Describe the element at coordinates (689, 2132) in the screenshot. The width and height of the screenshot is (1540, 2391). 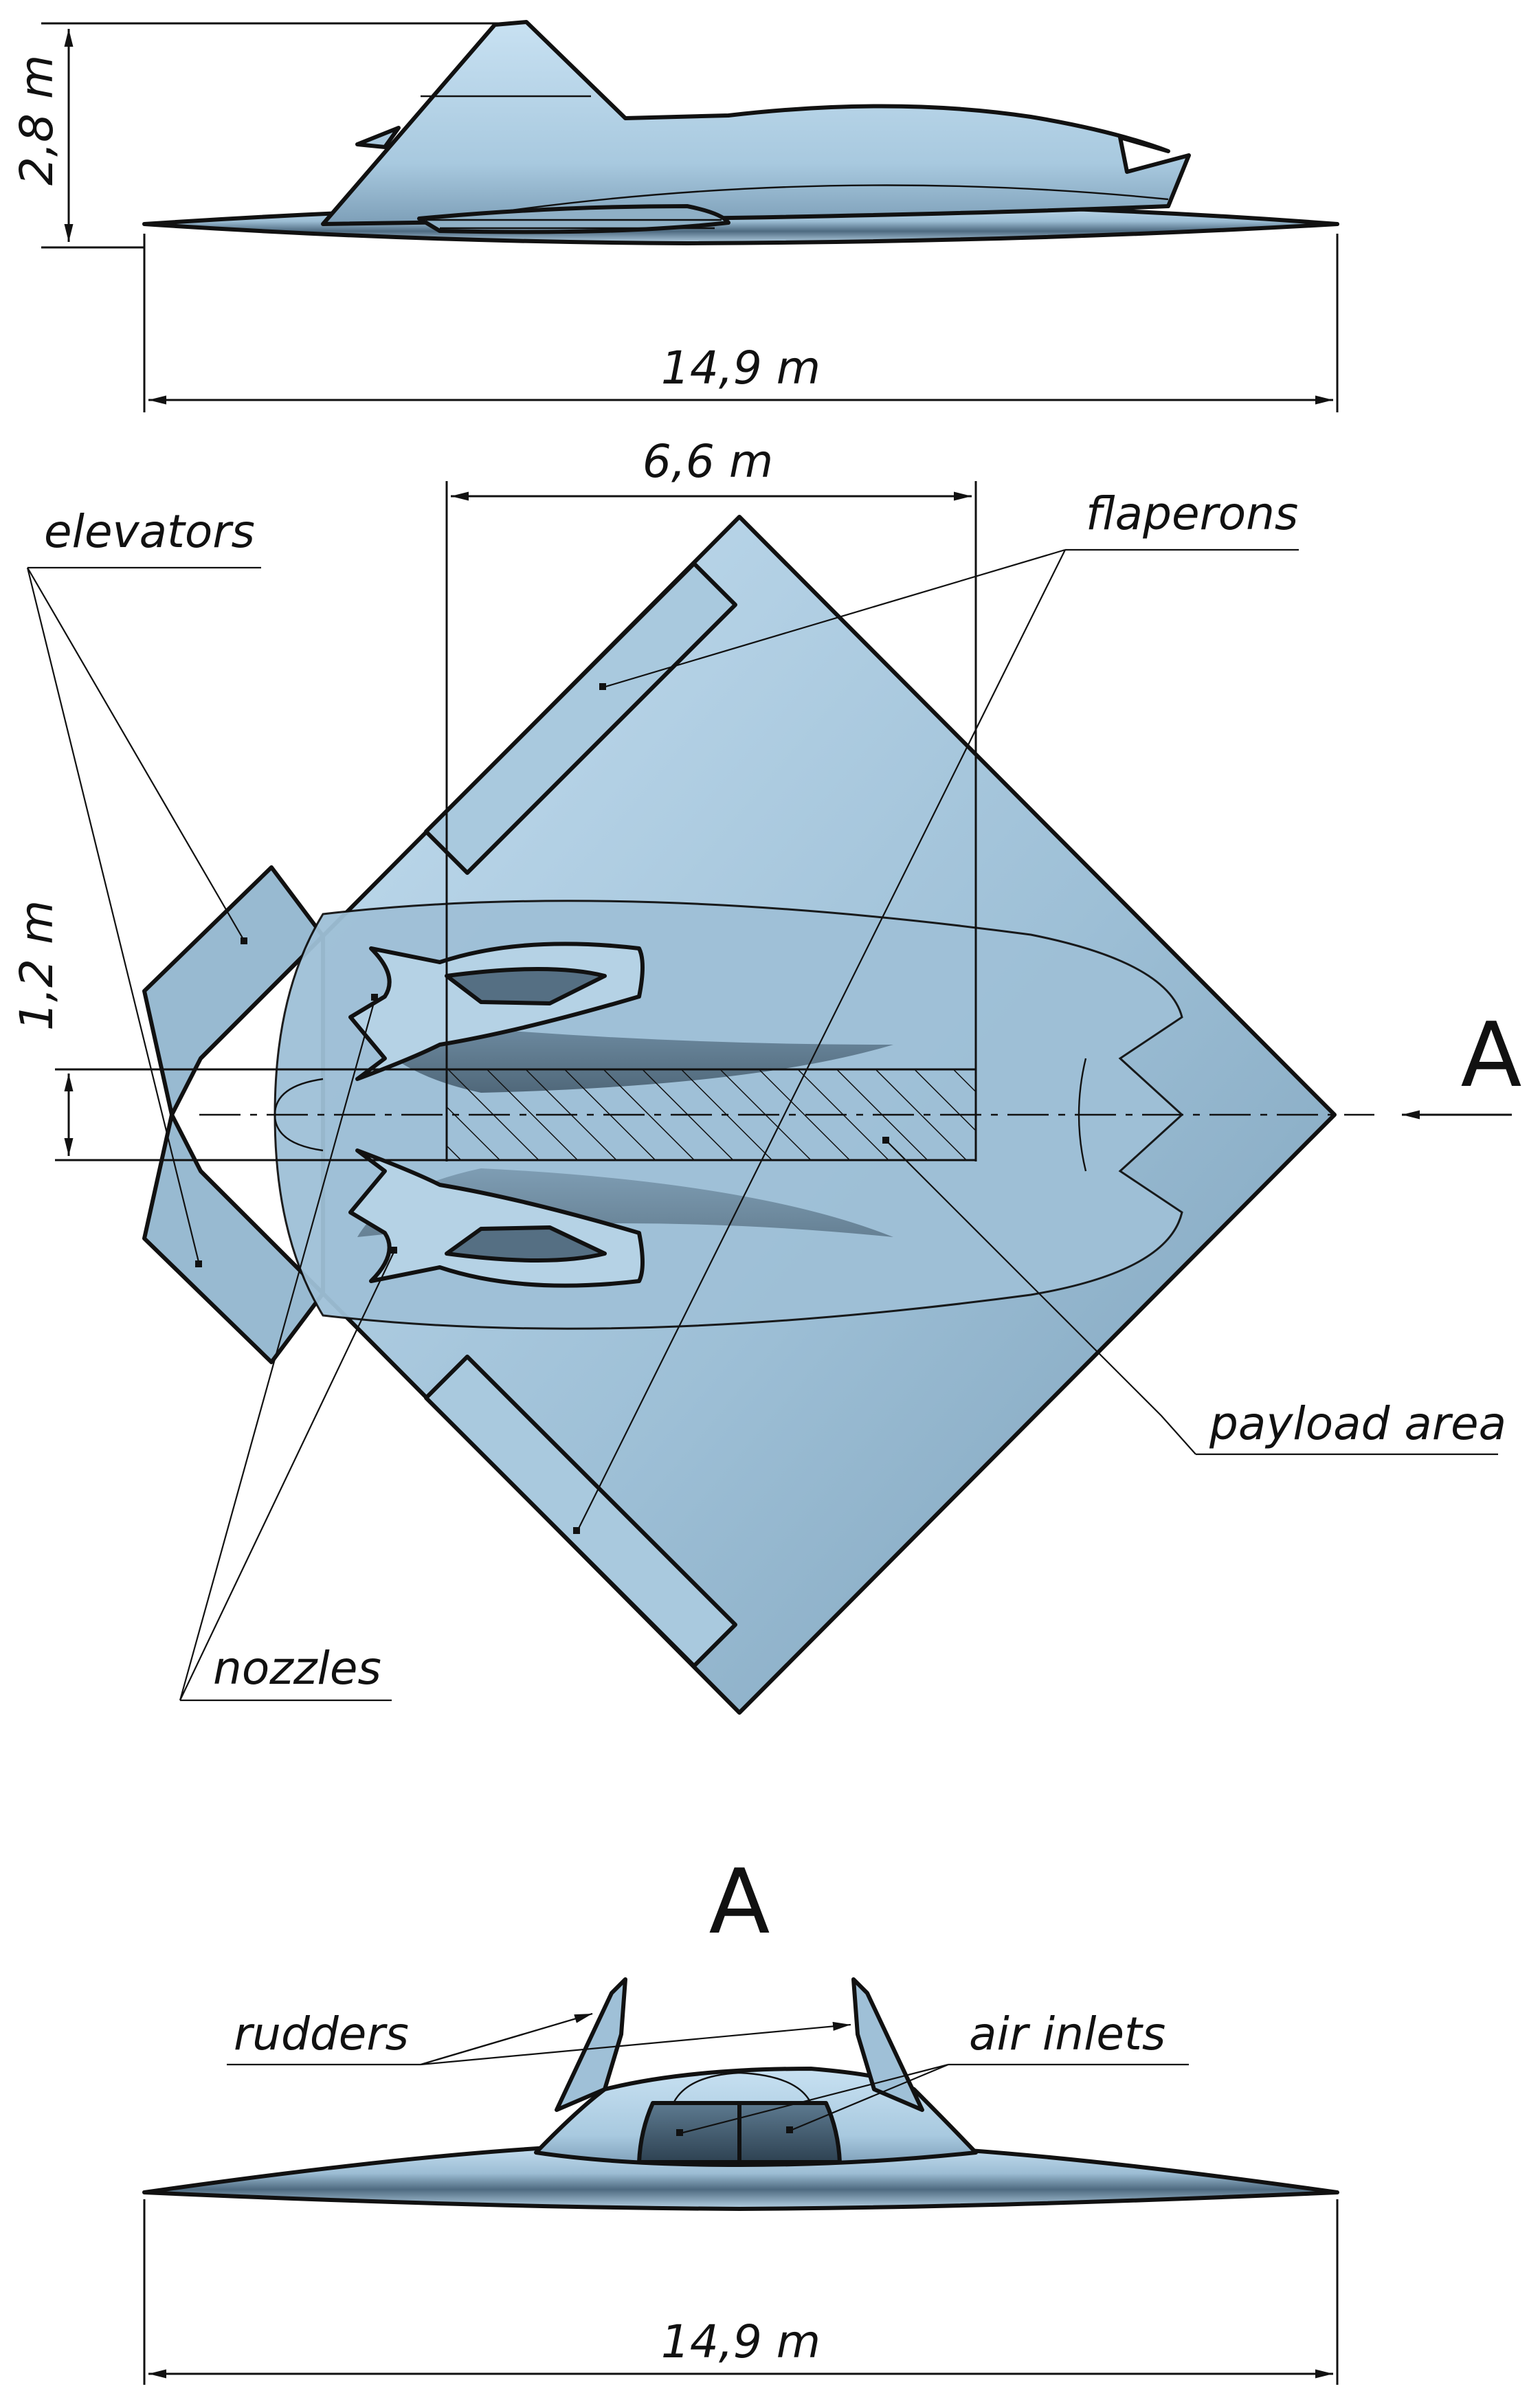
I see `air-inlet-left` at that location.